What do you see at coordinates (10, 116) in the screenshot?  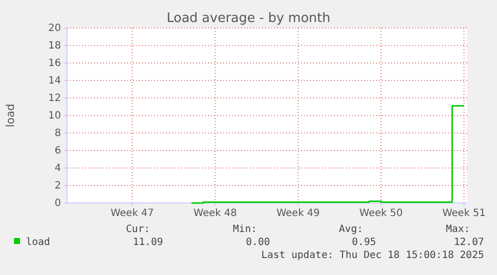 I see `y-axis-title: load` at bounding box center [10, 116].